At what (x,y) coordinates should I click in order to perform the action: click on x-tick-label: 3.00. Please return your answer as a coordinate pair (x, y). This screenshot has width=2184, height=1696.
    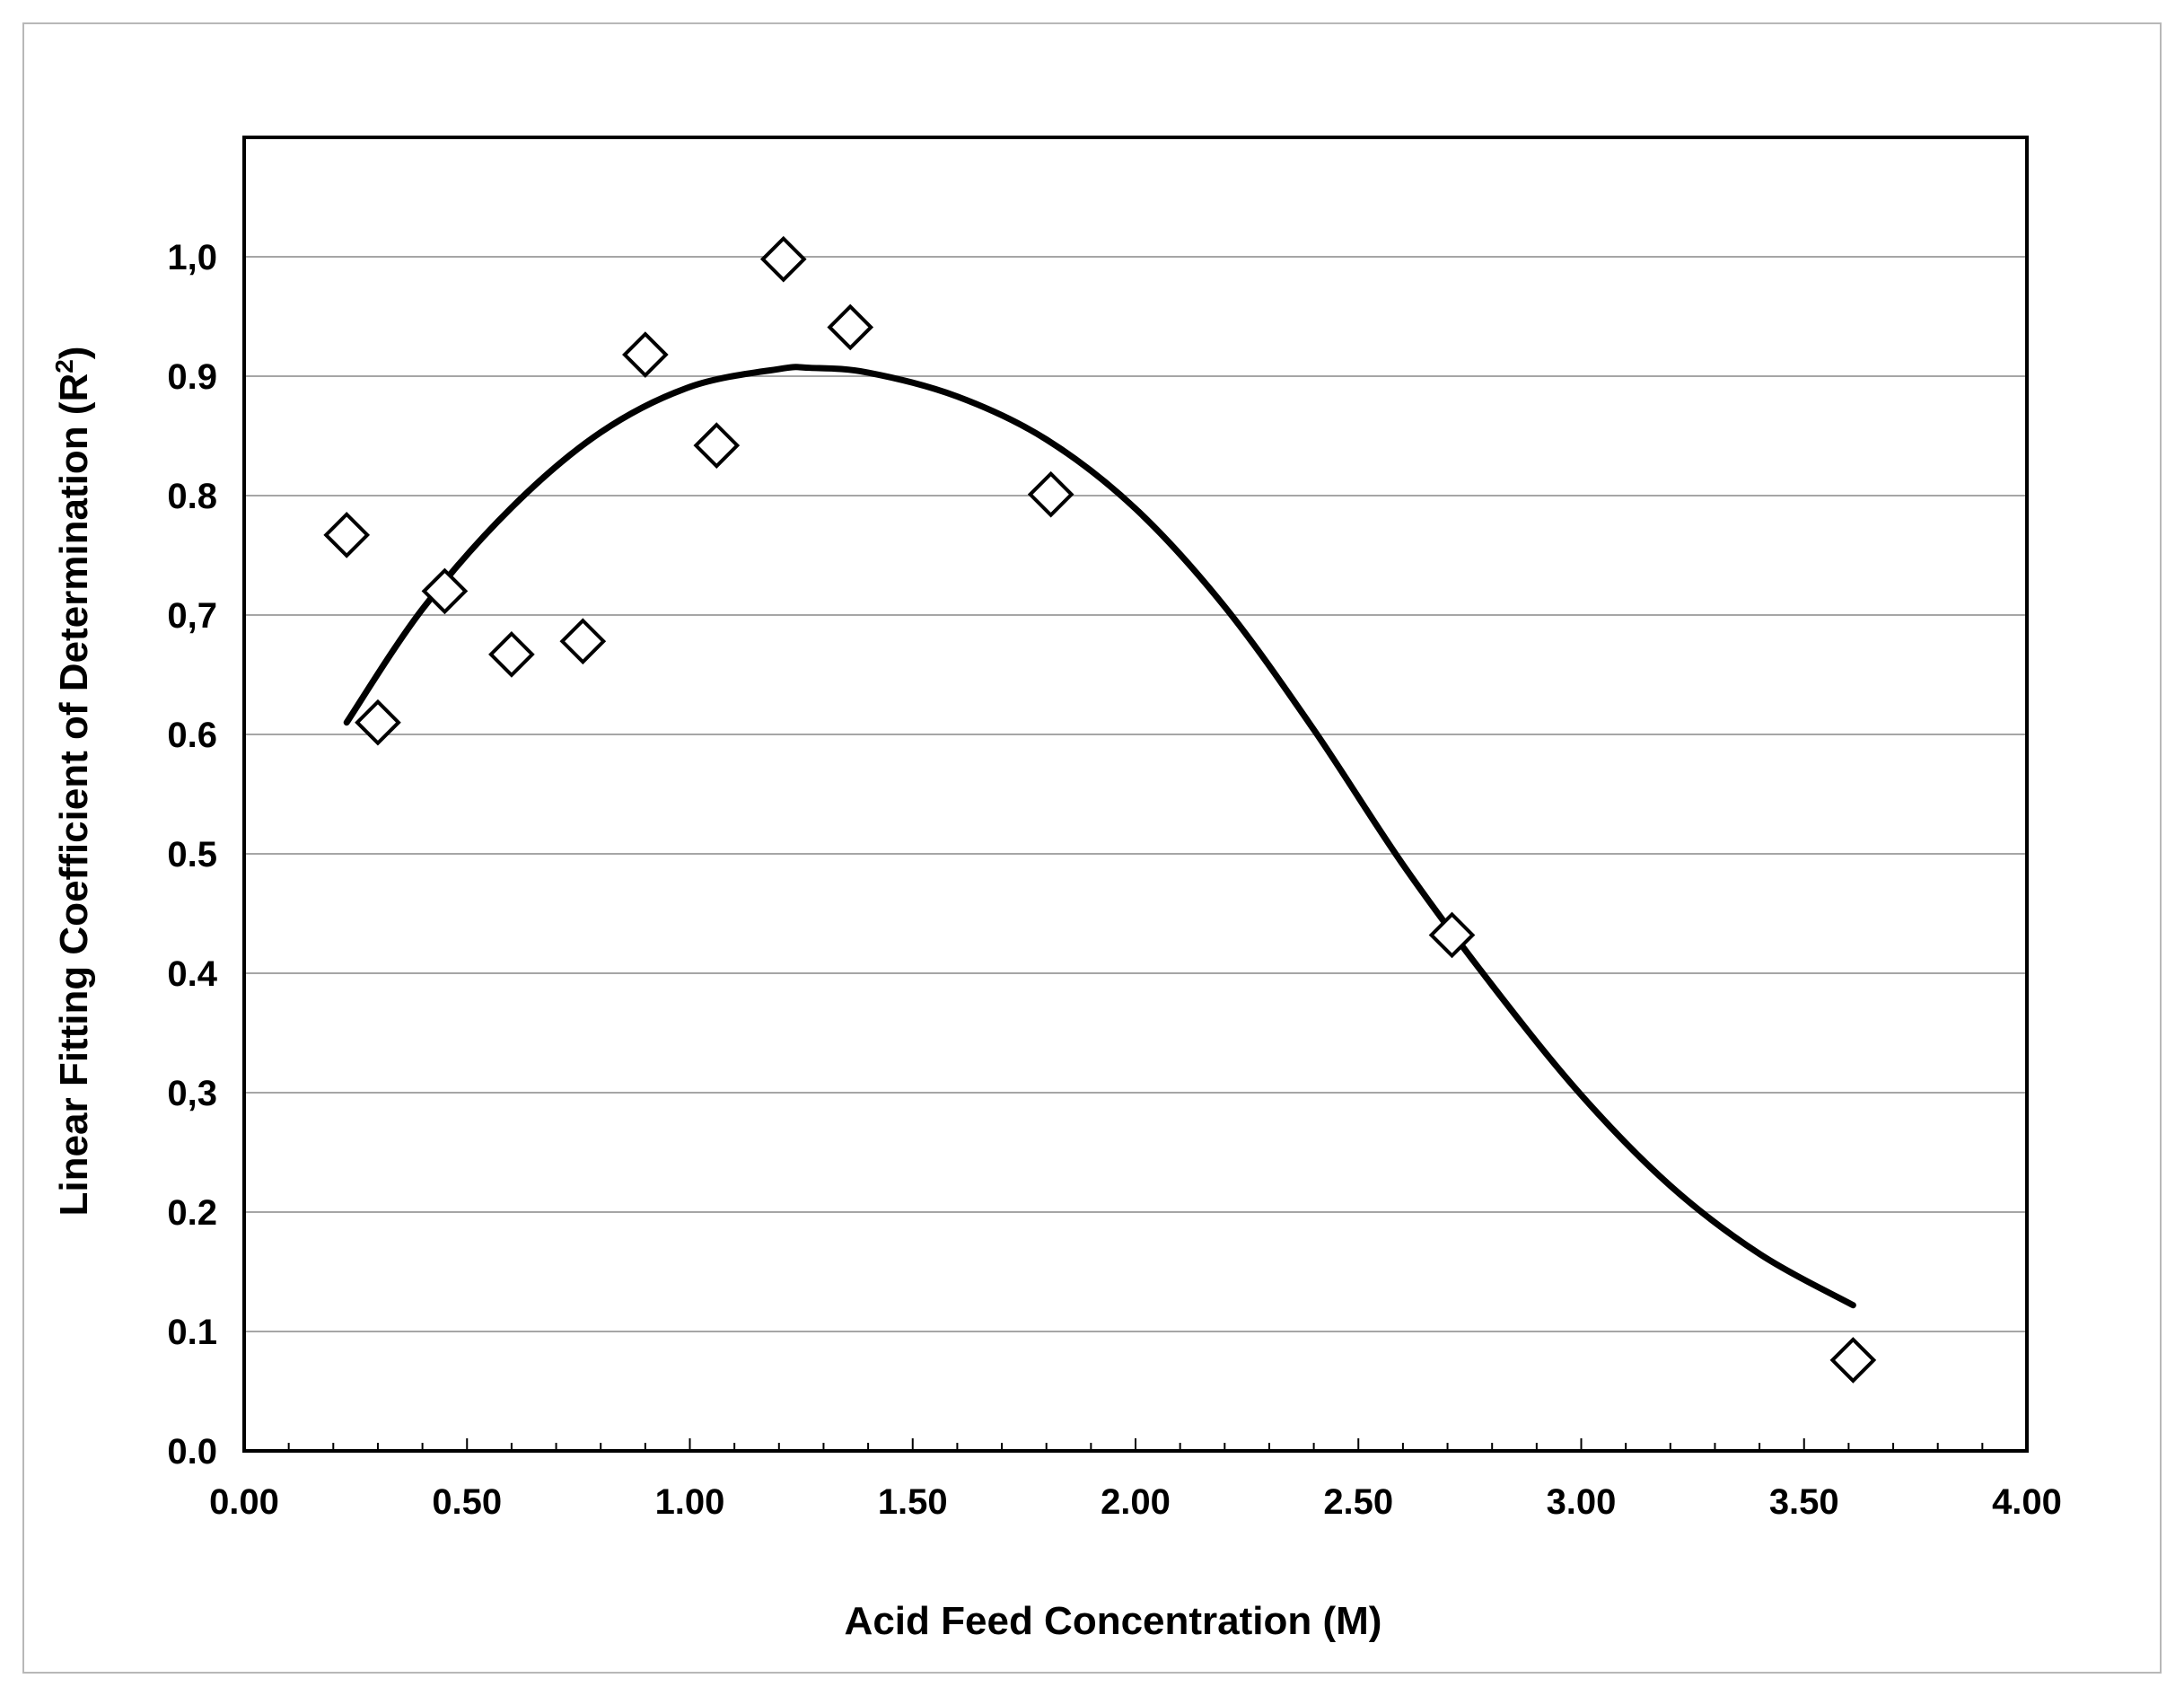
    Looking at the image, I should click on (1582, 1502).